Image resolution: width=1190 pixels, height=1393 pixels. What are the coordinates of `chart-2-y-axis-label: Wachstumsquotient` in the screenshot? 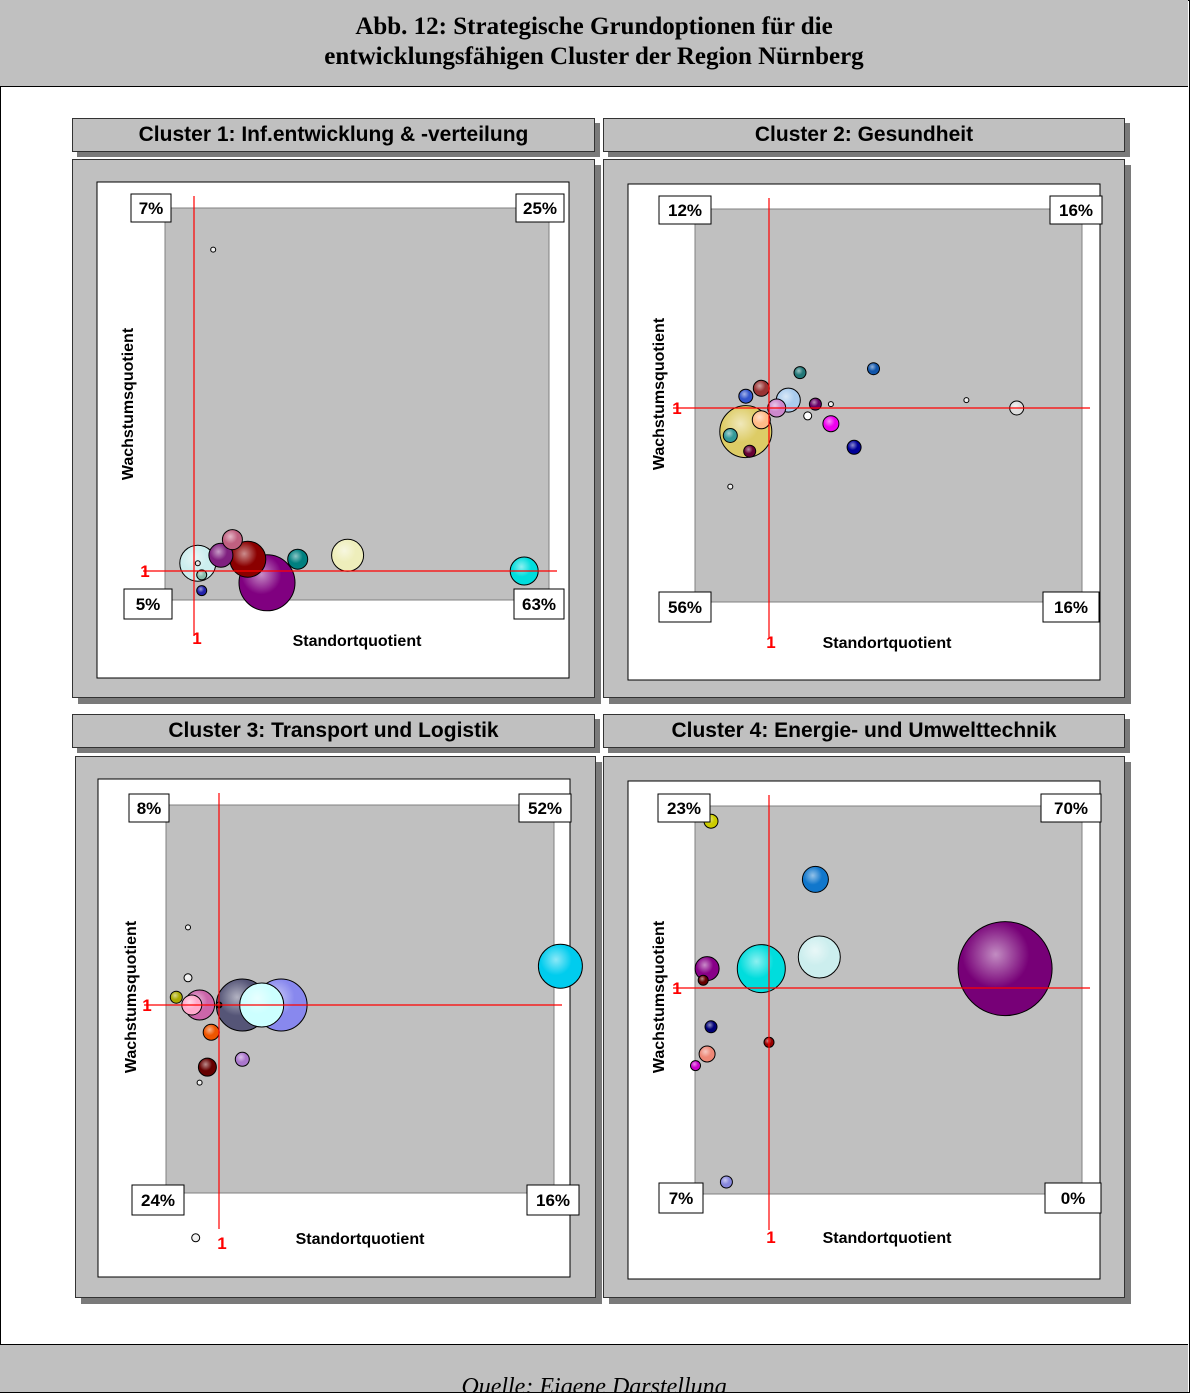 It's located at (659, 393).